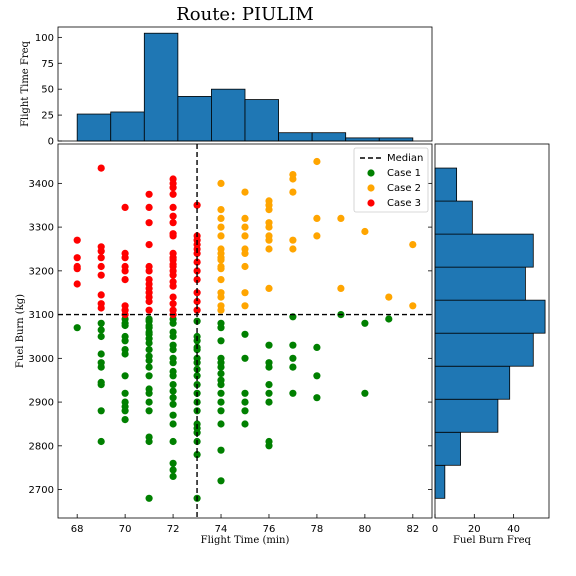 This screenshot has width=576, height=576. I want to click on y-tick-label: 2700, so click(41, 490).